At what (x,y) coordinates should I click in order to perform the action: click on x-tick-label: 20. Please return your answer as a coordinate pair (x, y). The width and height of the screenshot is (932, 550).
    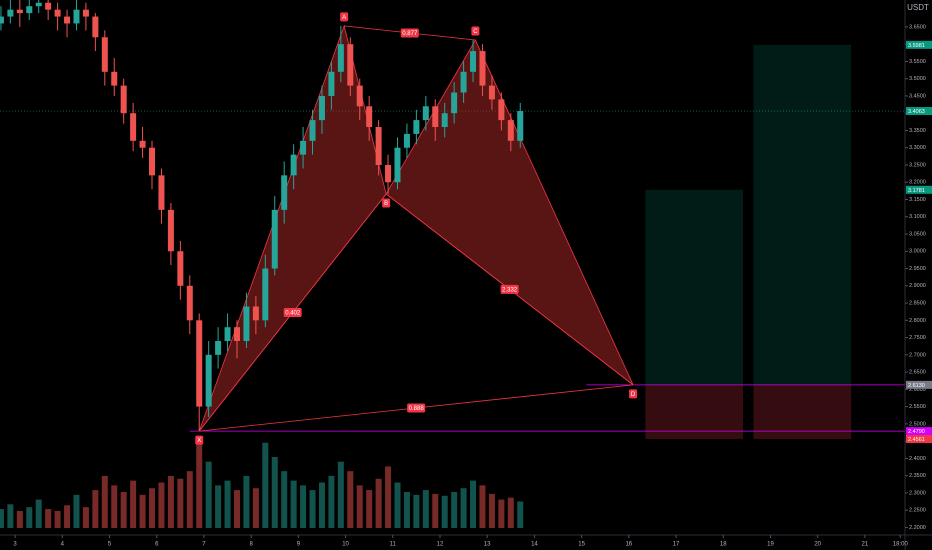
    Looking at the image, I should click on (817, 545).